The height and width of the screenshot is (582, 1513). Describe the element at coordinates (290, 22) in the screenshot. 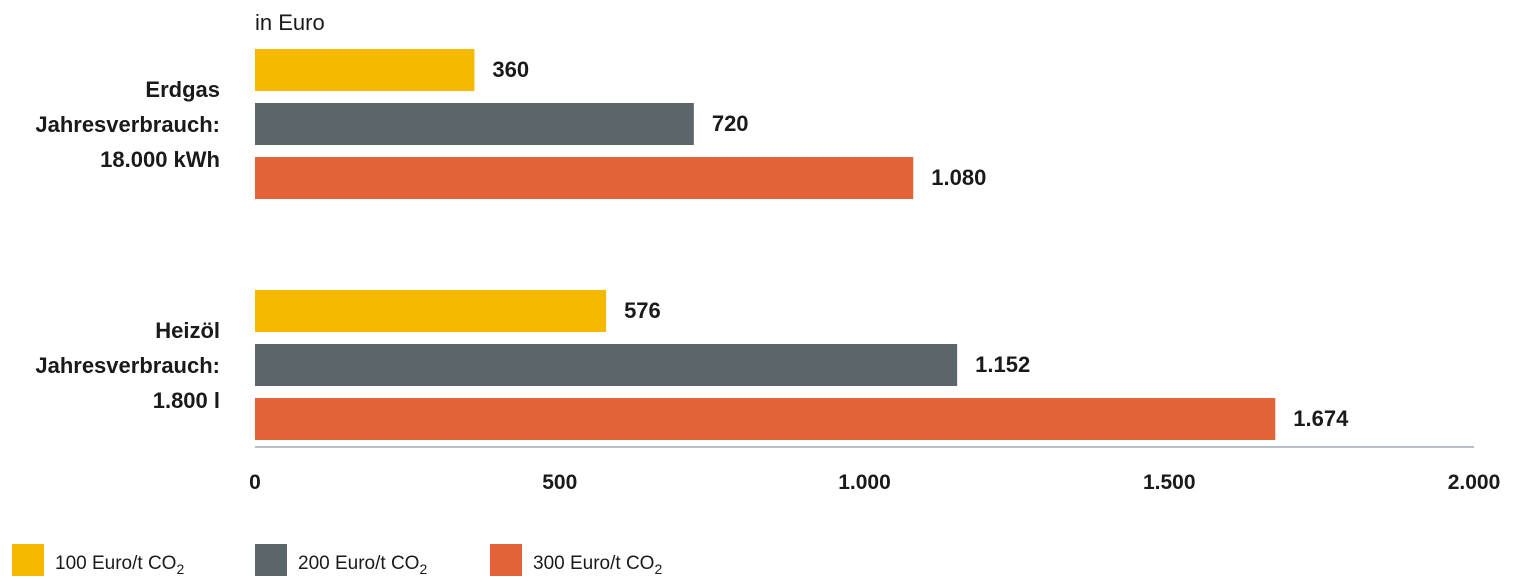

I see `unit-label: in Euro` at that location.